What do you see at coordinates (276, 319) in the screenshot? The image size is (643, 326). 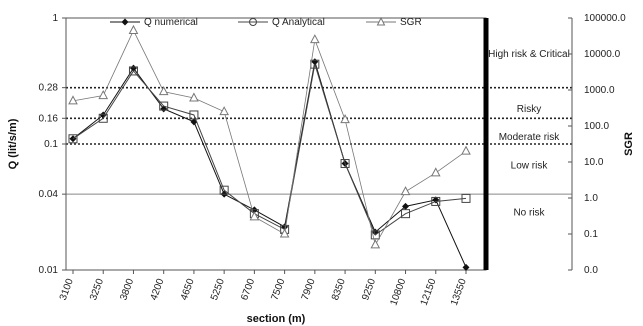 I see `x-axis-title: section (m)` at bounding box center [276, 319].